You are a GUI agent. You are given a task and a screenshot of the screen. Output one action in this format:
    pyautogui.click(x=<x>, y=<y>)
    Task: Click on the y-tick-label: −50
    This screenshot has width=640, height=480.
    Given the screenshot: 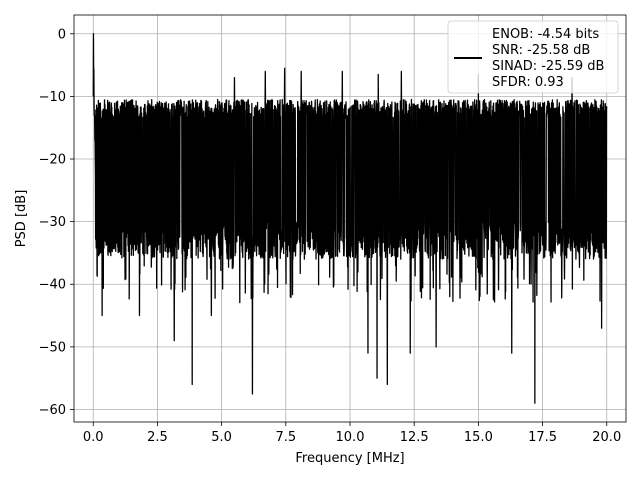 What is the action you would take?
    pyautogui.click(x=52, y=347)
    